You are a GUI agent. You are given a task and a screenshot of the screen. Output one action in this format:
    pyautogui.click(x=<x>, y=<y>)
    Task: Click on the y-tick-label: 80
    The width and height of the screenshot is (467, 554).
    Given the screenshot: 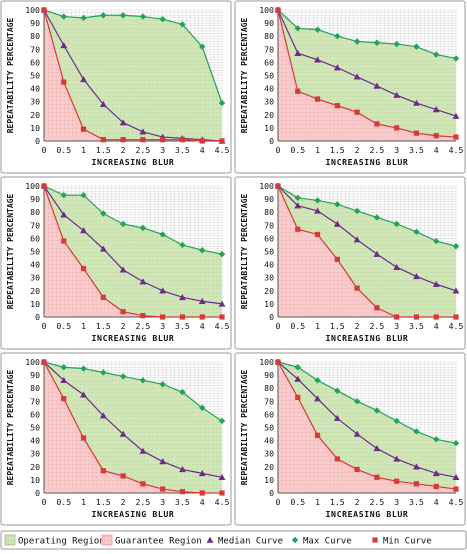 What is the action you would take?
    pyautogui.click(x=35, y=36)
    